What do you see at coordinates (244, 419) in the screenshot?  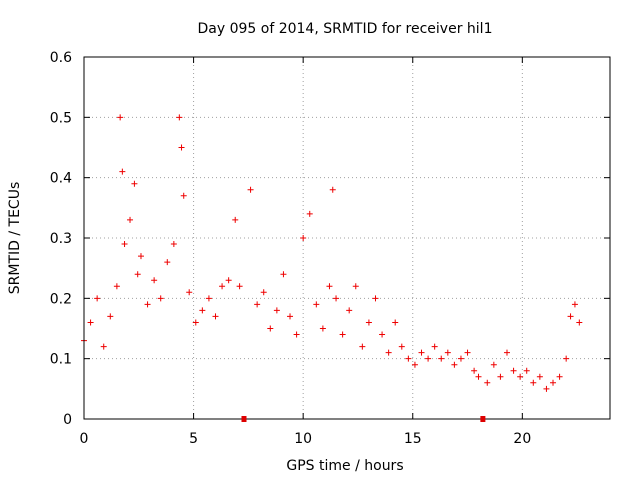 I see `gap-marker` at bounding box center [244, 419].